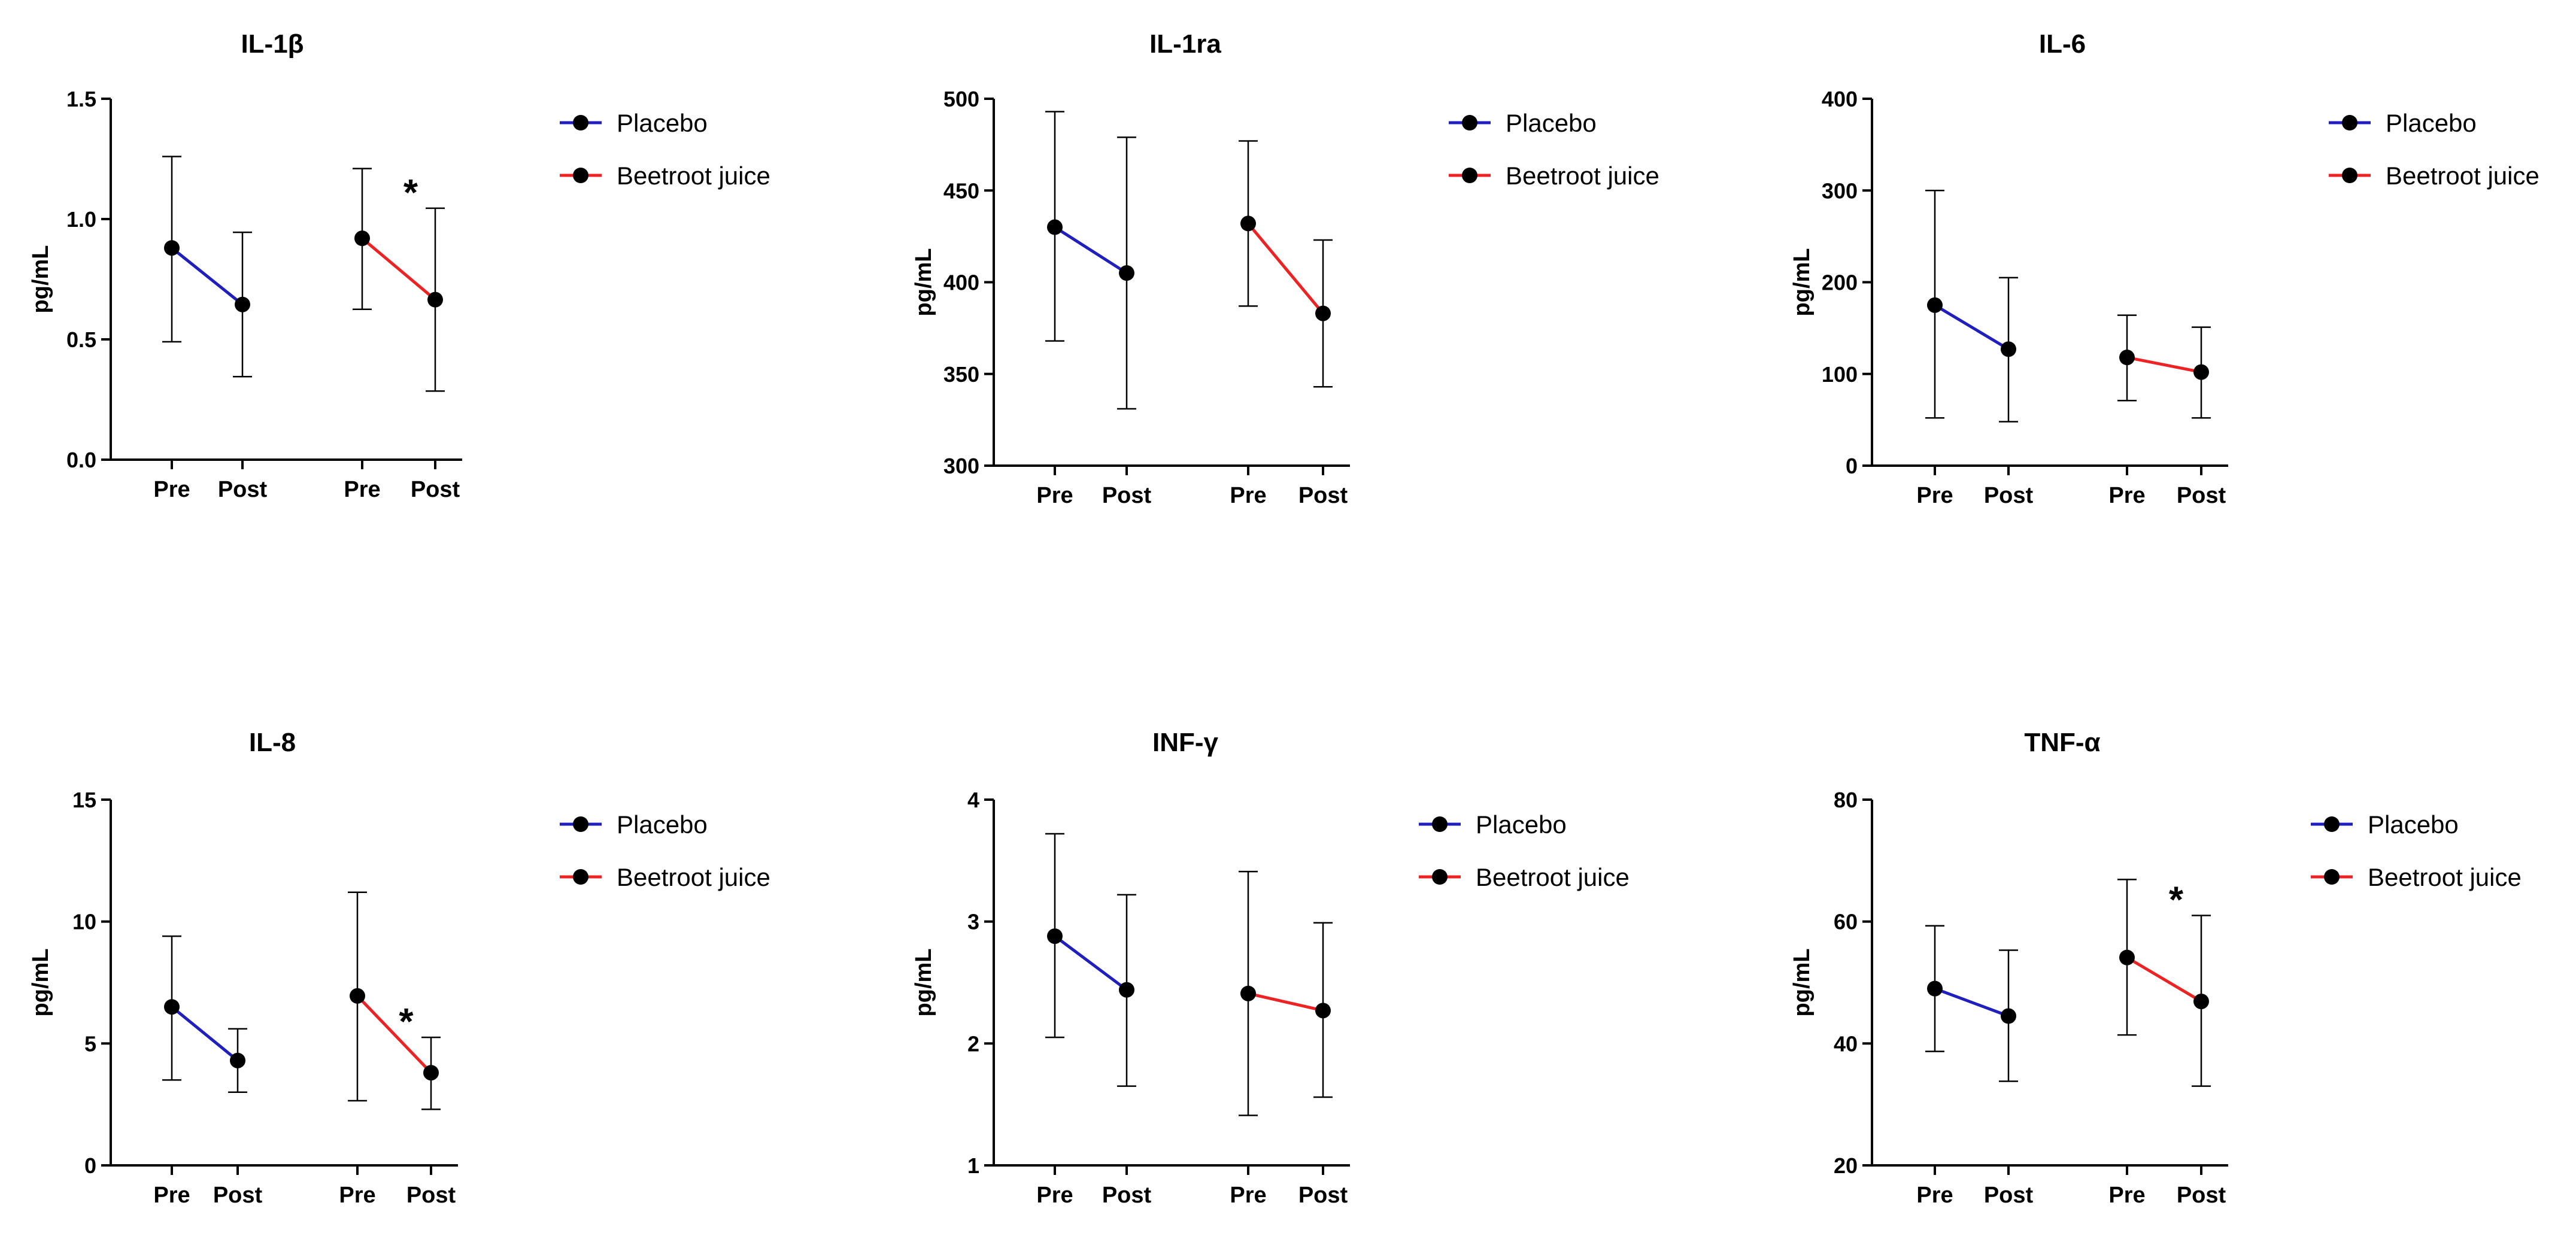 This screenshot has height=1233, width=2576. What do you see at coordinates (84, 922) in the screenshot?
I see `y-tick-label: 10` at bounding box center [84, 922].